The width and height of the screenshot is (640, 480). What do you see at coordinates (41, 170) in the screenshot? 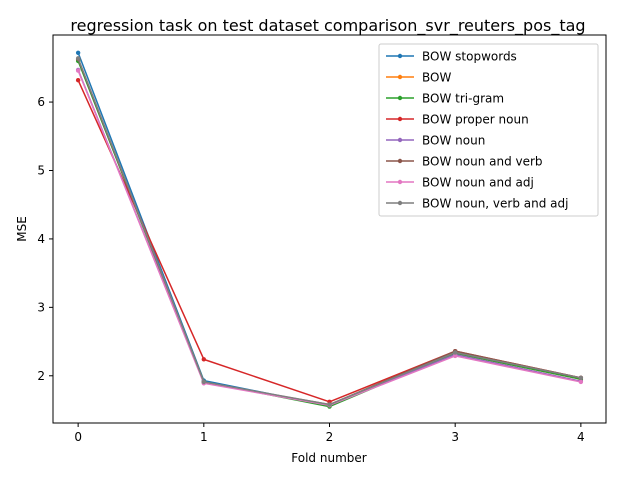
I see `y-tick-label: 5` at bounding box center [41, 170].